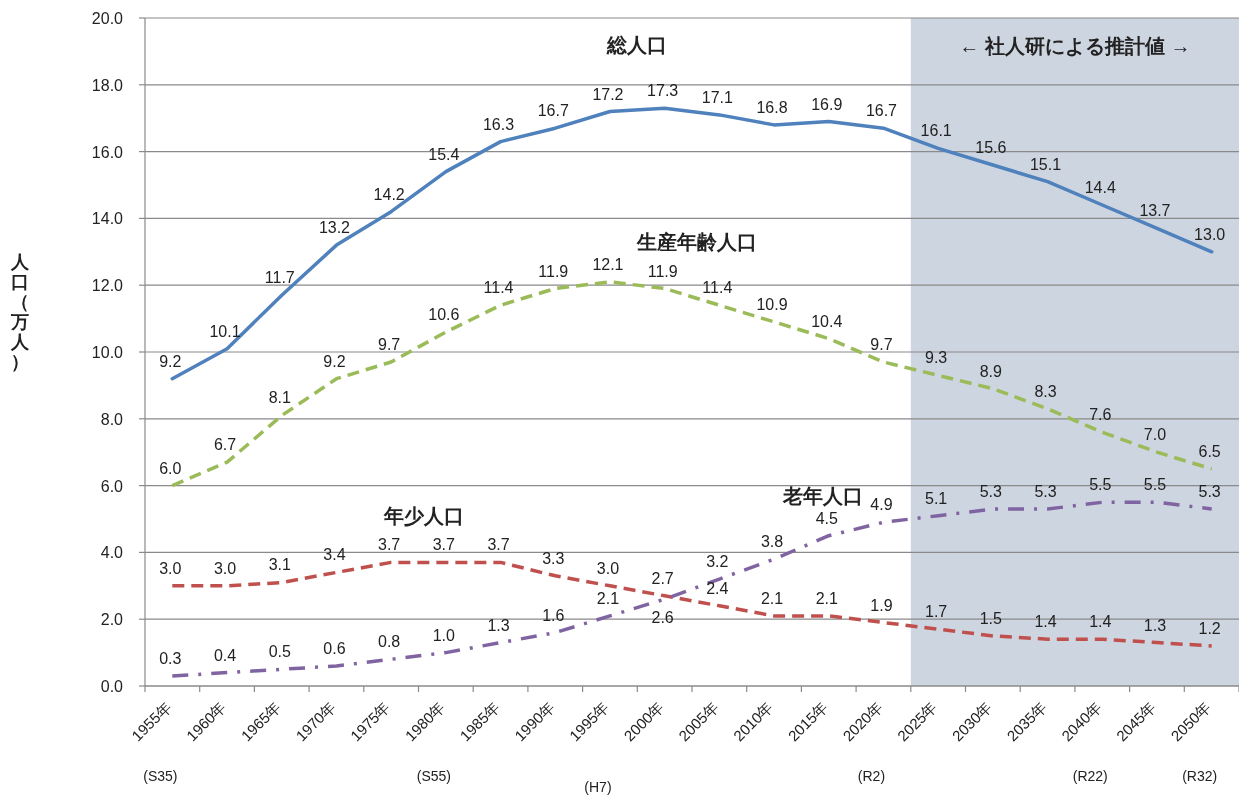 The width and height of the screenshot is (1239, 796). What do you see at coordinates (697, 241) in the screenshot?
I see `series-label: 生産年齢人口` at bounding box center [697, 241].